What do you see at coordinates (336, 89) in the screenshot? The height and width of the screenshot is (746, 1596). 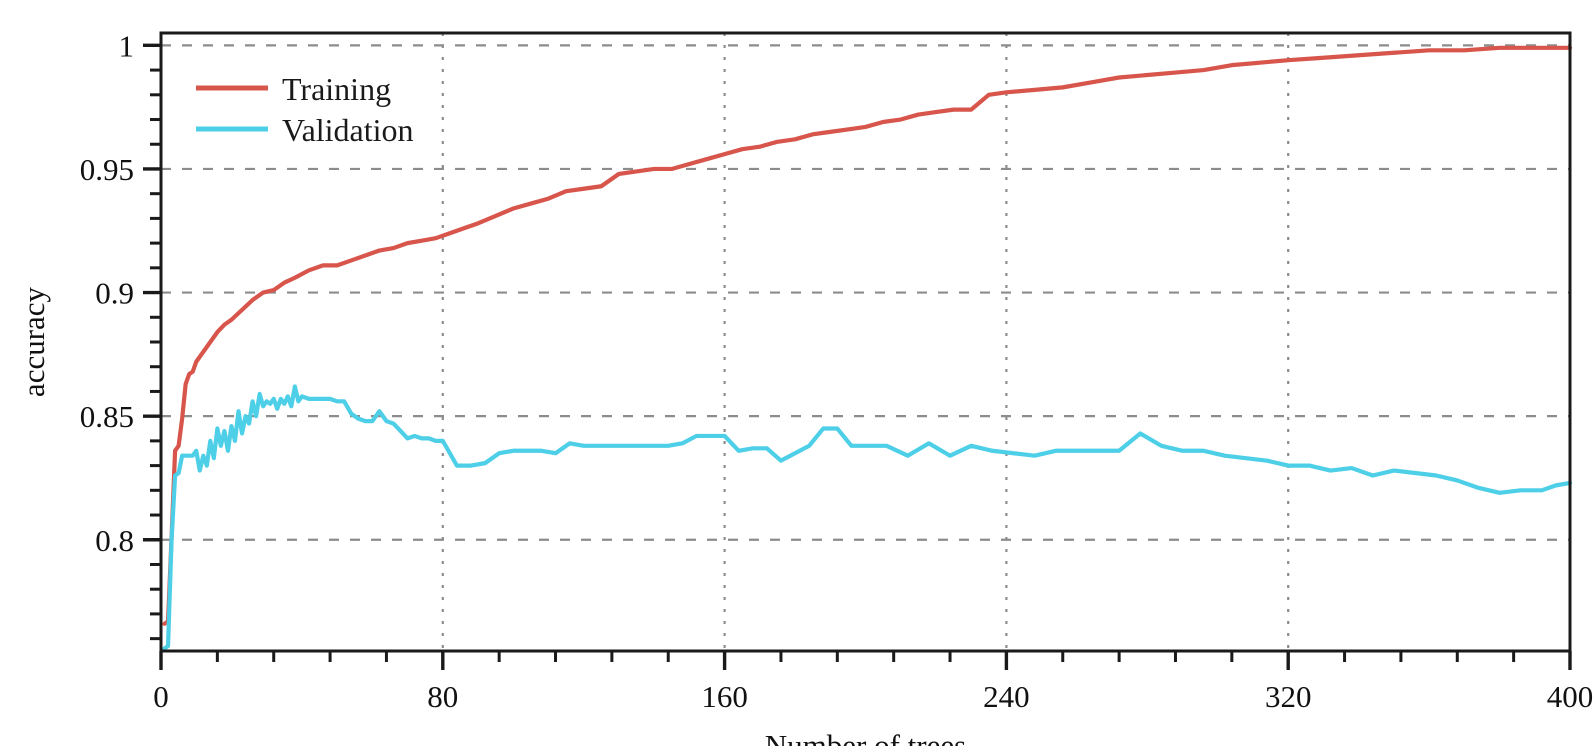 I see `legend-label-training: Training` at bounding box center [336, 89].